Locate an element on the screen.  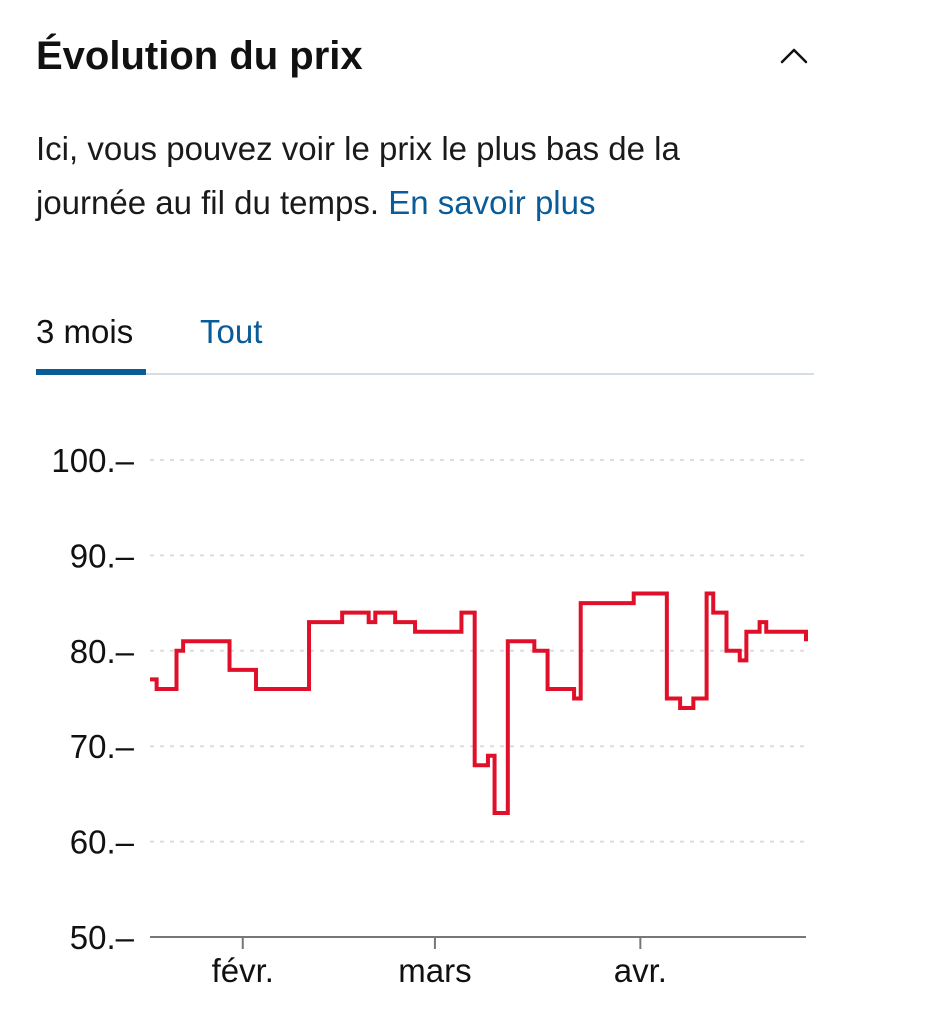
tab-all-label: Tout is located at coordinates (231, 331).